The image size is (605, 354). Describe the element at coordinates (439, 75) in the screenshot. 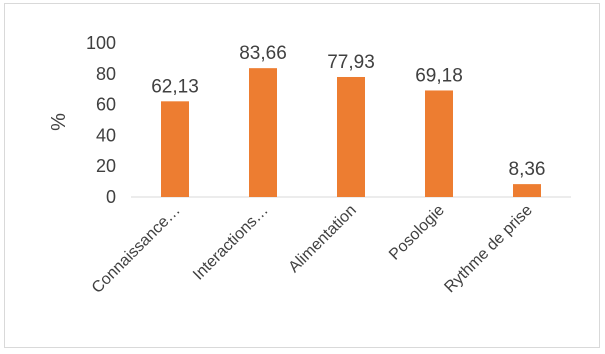

I see `data-label: 69,18` at that location.